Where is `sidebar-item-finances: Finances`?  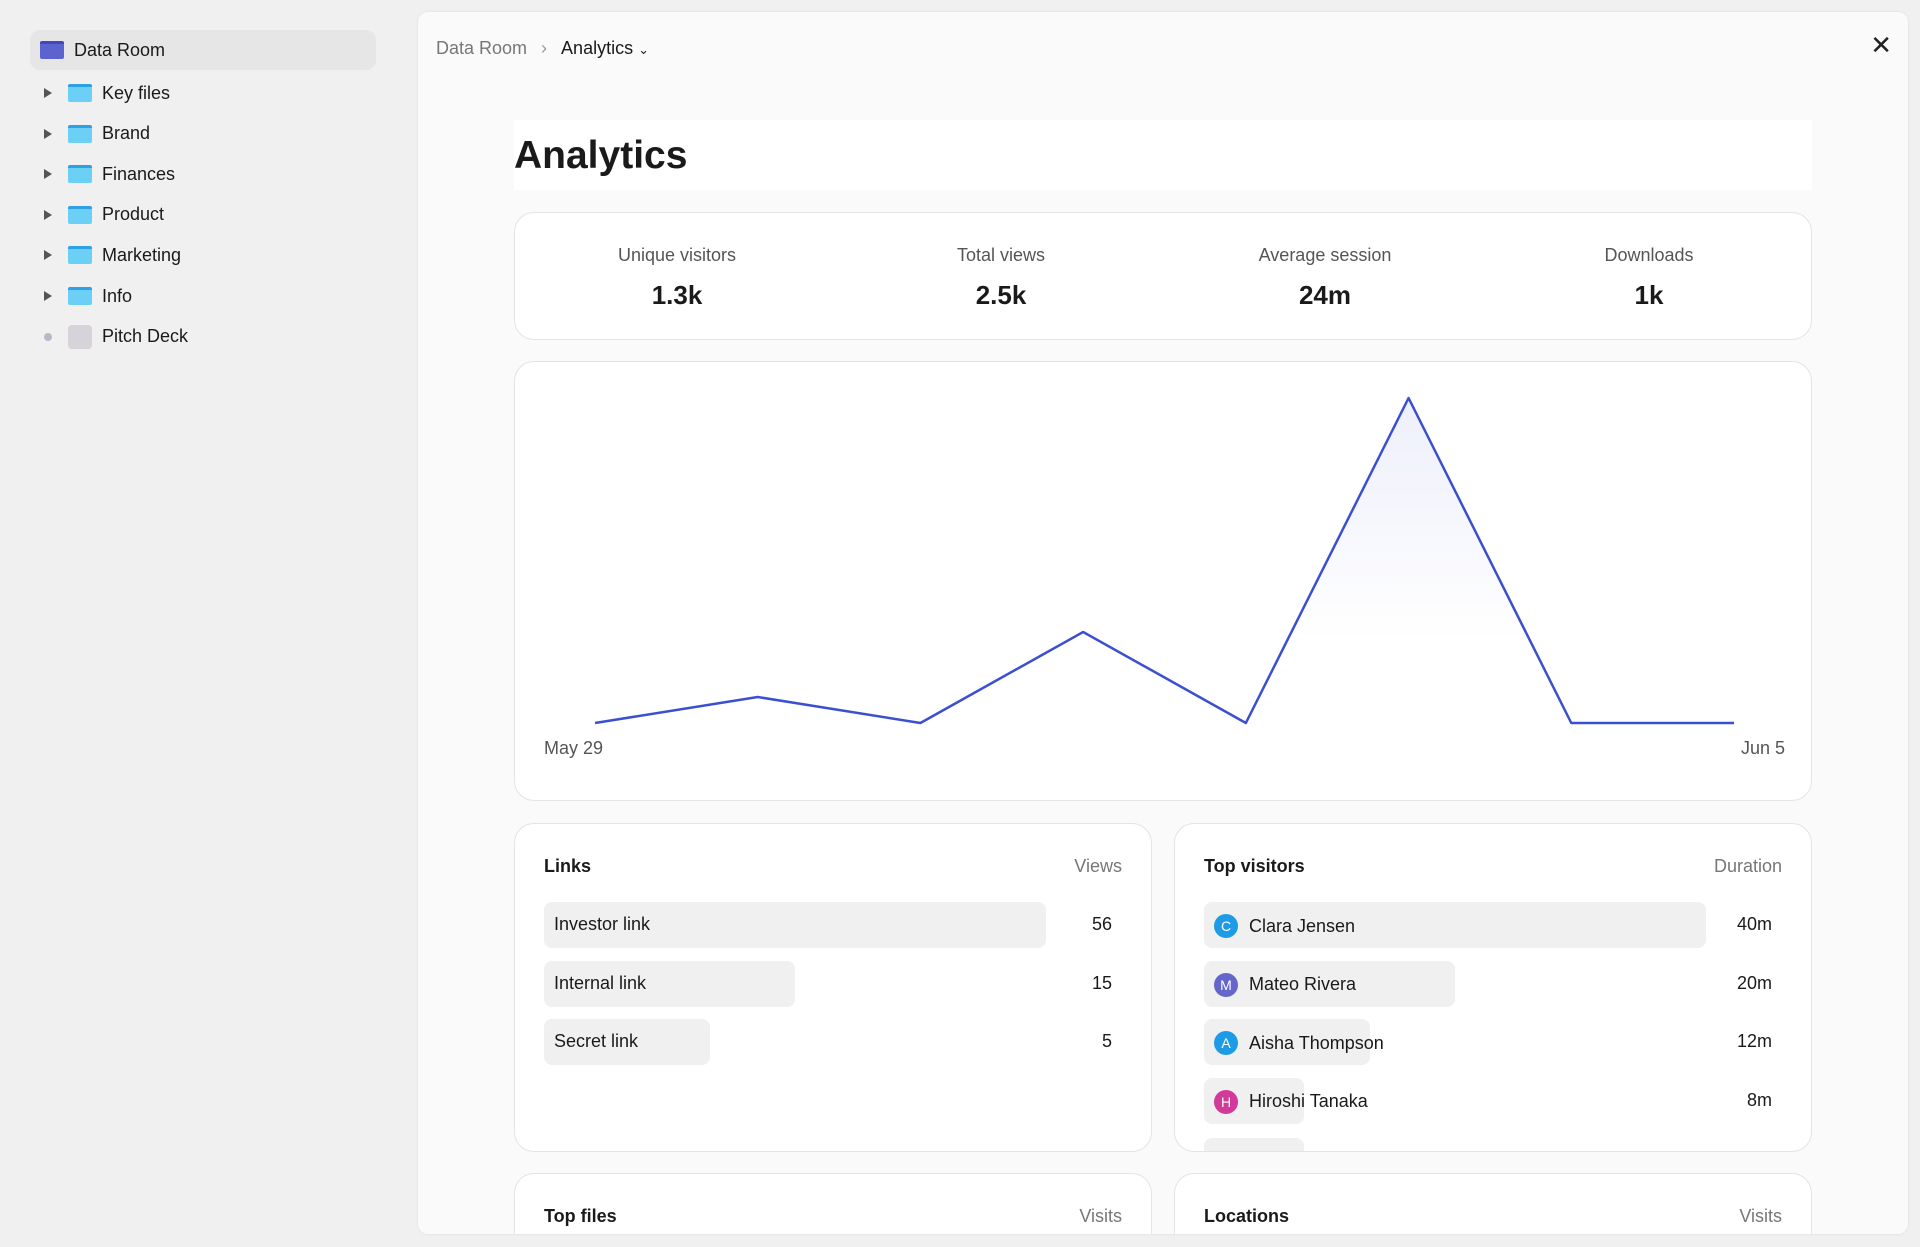
sidebar-item-finances: Finances is located at coordinates (109, 174).